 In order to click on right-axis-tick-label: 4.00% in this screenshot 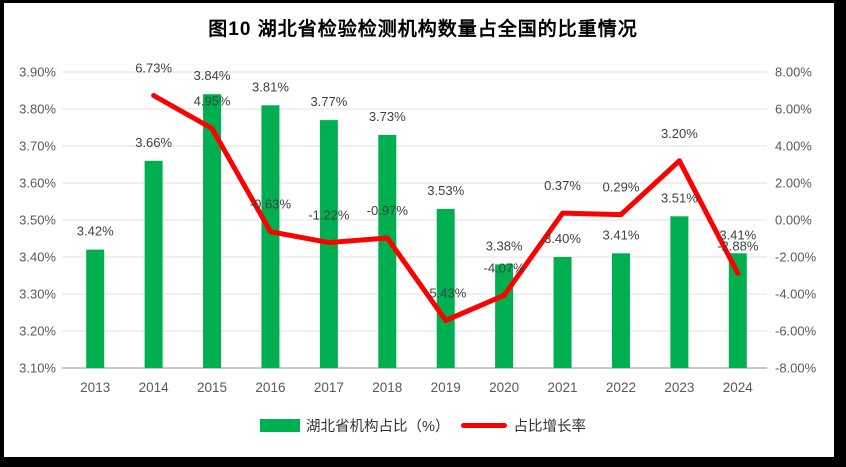, I will do `click(793, 146)`.